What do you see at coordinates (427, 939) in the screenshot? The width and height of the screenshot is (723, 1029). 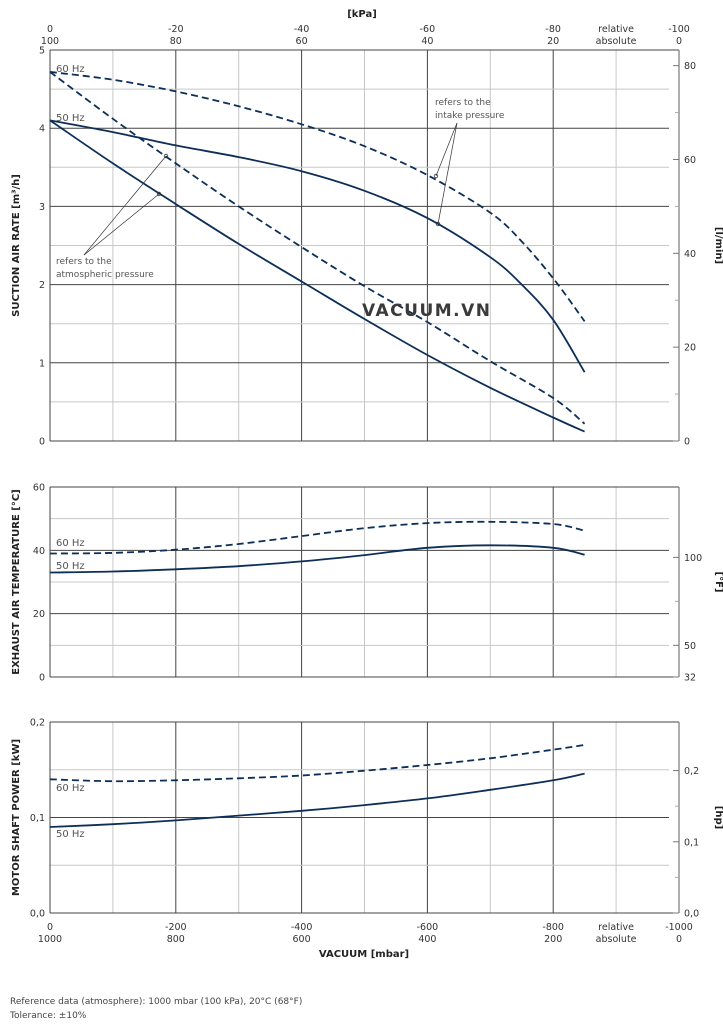 I see `bottom-tick-absolute: 400` at bounding box center [427, 939].